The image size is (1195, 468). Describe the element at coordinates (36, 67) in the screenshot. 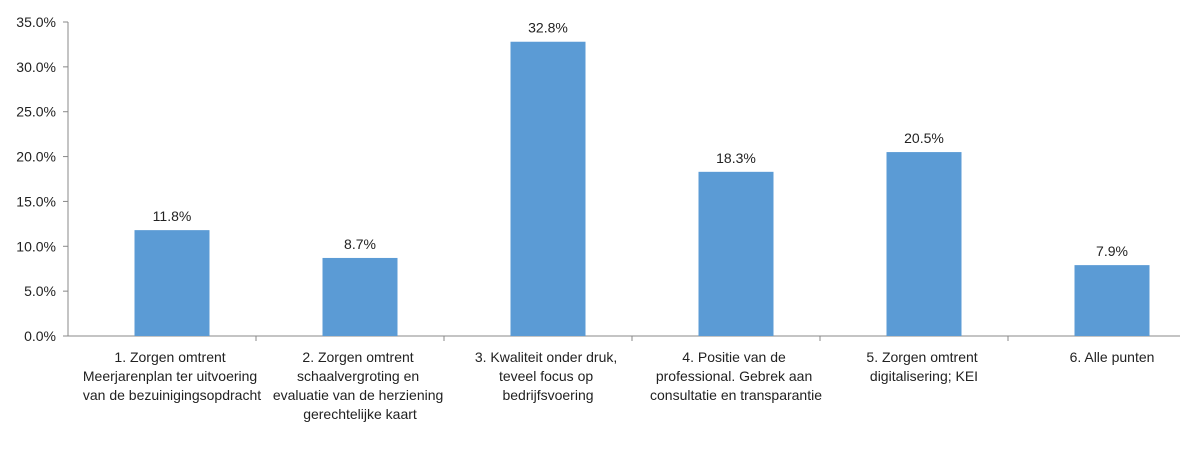

I see `y-tick-label: 30.0%` at that location.